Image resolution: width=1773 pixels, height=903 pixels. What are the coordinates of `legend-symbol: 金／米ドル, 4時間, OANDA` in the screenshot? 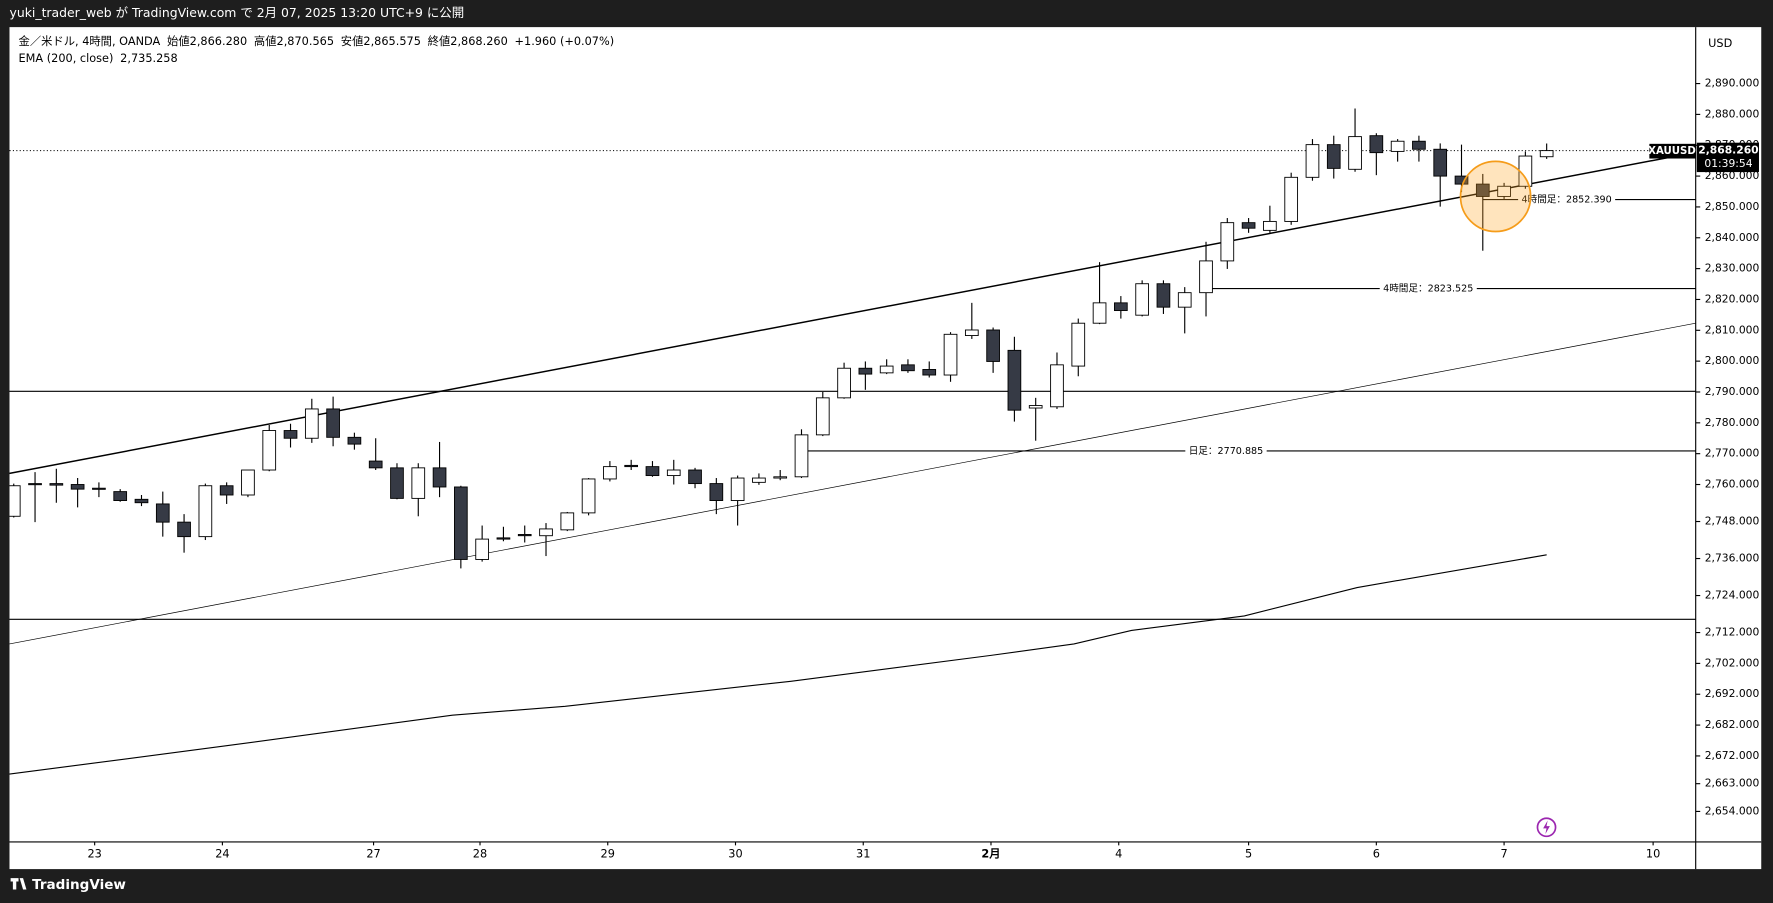 It's located at (90, 41).